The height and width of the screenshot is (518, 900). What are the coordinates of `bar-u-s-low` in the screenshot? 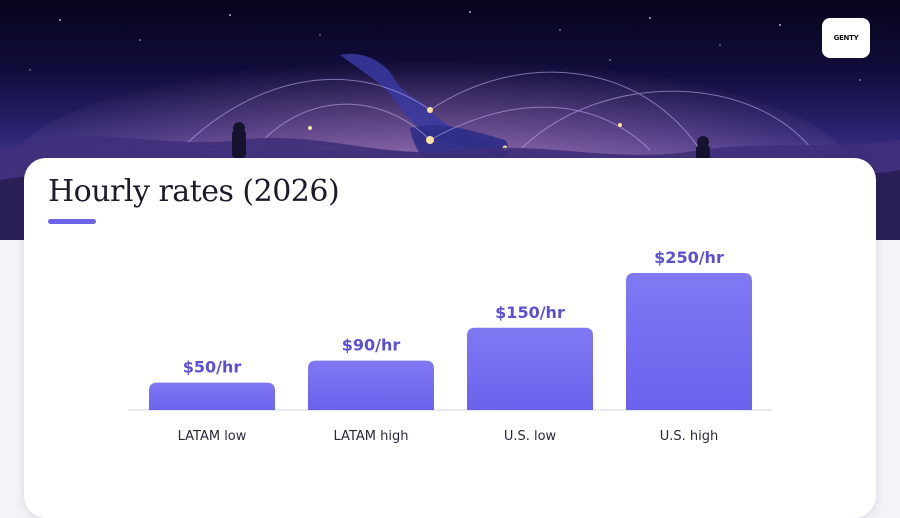 It's located at (530, 368).